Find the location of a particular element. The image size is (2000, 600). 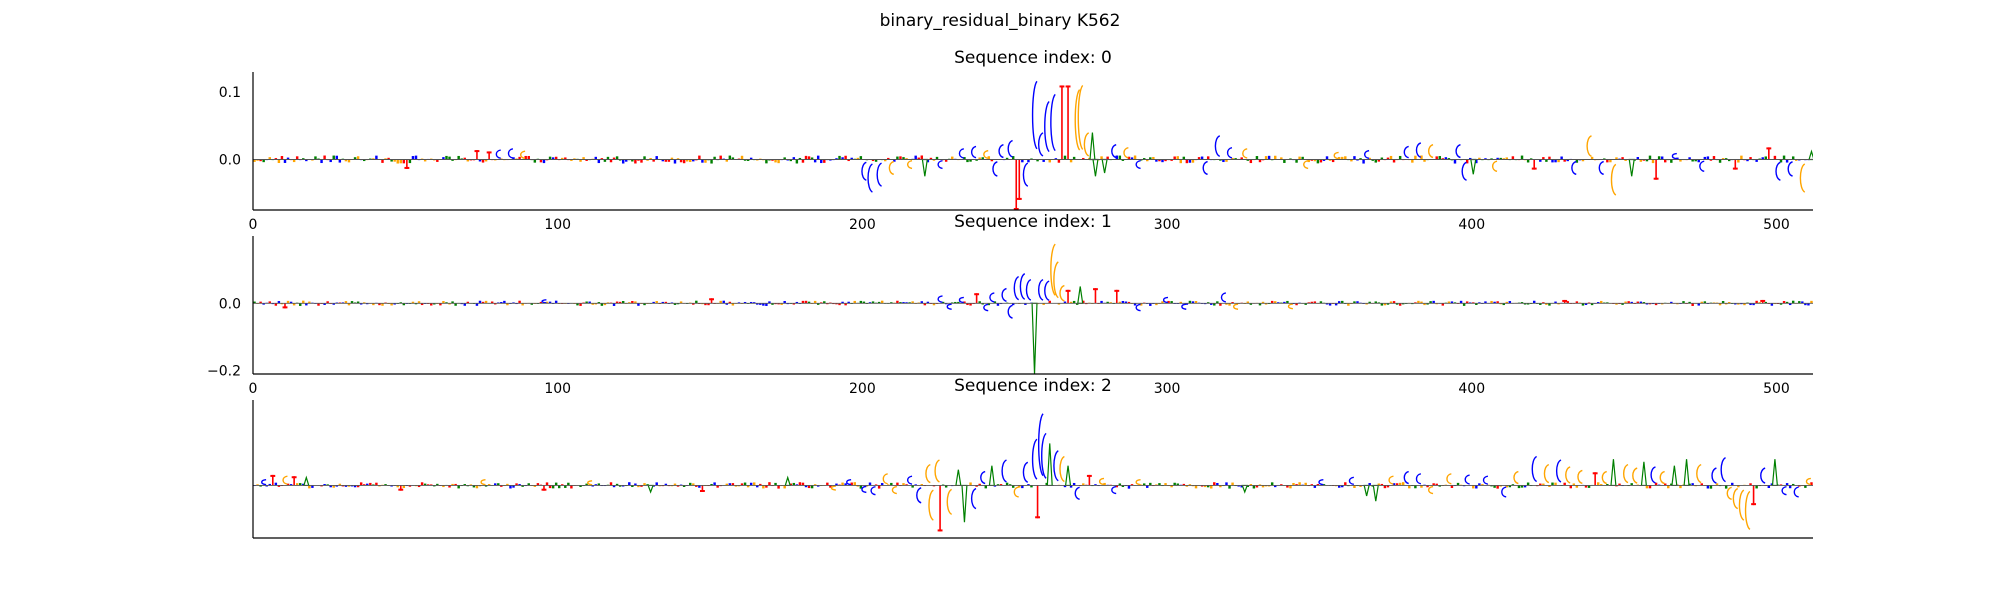

peak-A is located at coordinates (1245, 489).